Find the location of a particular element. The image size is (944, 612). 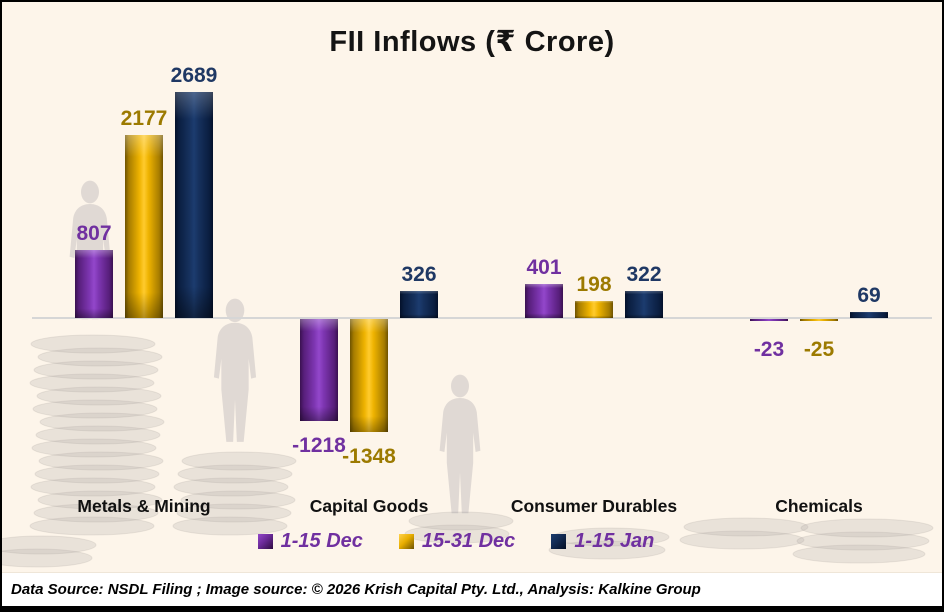

bar-value-label: 322 is located at coordinates (644, 274).